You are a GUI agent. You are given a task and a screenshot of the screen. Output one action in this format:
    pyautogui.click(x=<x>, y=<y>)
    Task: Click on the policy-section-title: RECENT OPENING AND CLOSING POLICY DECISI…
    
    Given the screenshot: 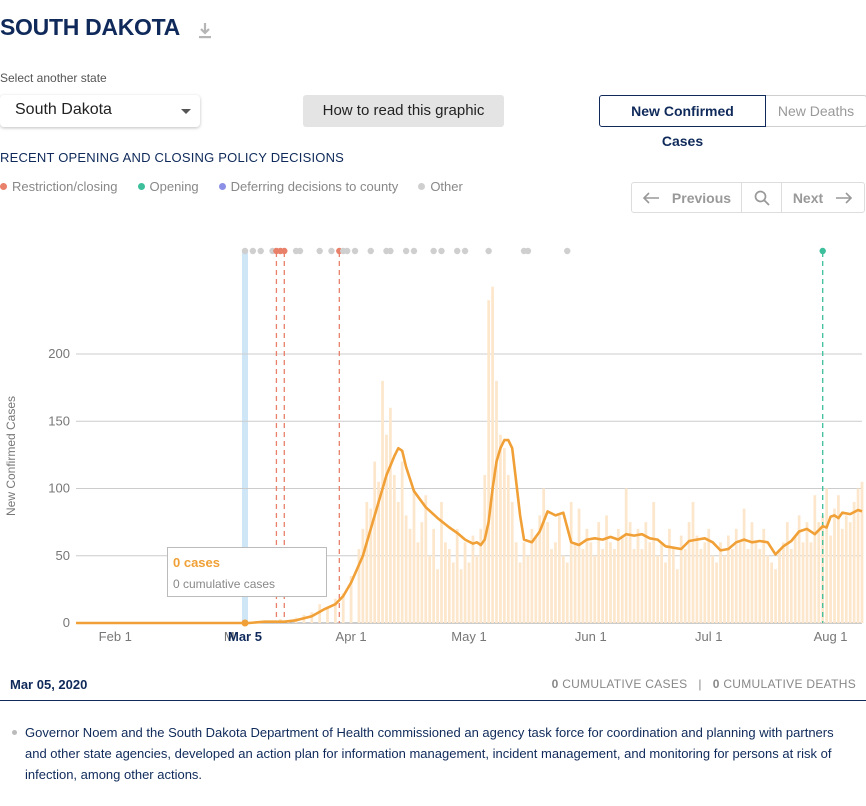 What is the action you would take?
    pyautogui.click(x=172, y=157)
    